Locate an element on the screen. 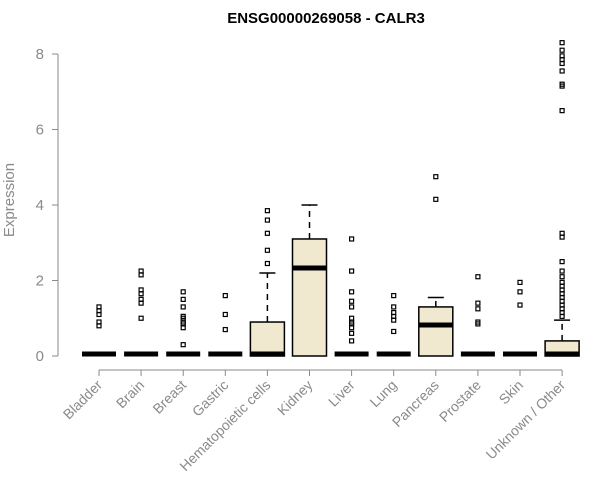 This screenshot has height=500, width=600. x-tick-label: Liver is located at coordinates (341, 393).